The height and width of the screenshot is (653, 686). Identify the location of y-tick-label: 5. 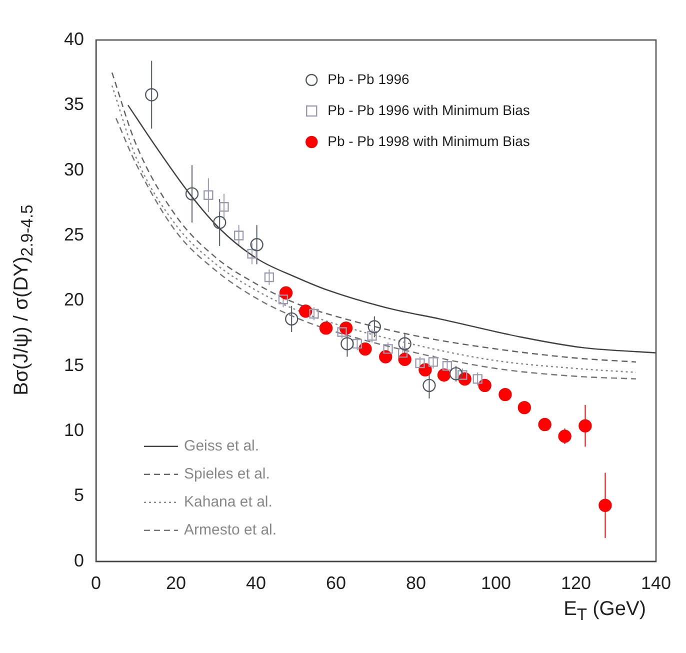
(79, 495).